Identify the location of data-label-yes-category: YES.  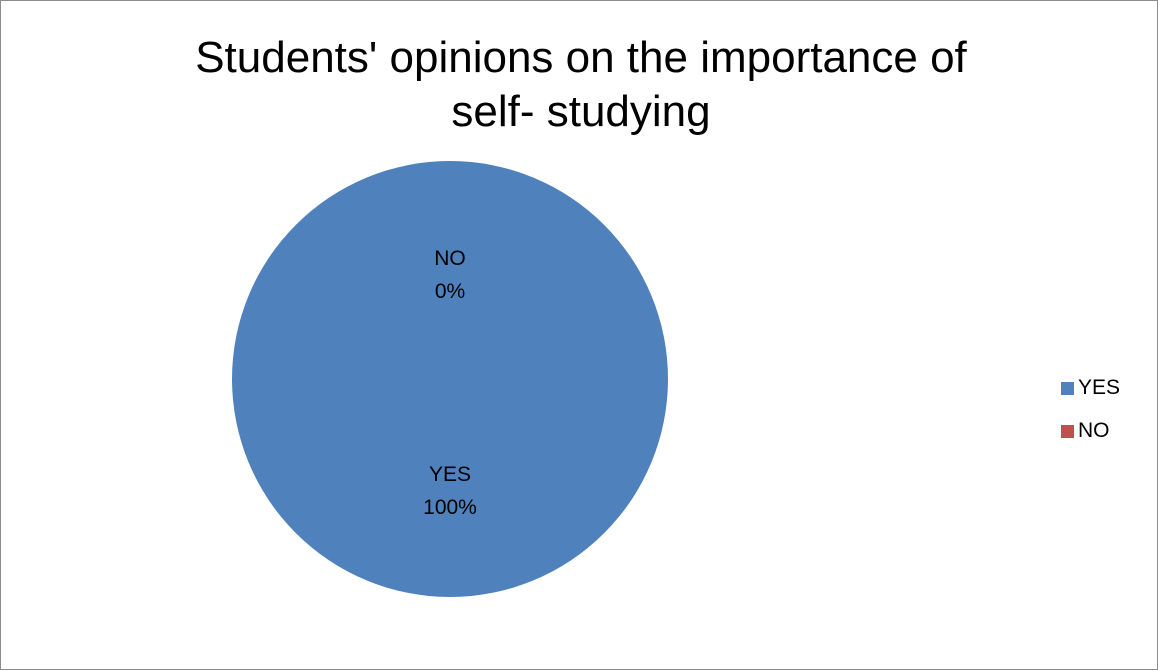
(450, 474).